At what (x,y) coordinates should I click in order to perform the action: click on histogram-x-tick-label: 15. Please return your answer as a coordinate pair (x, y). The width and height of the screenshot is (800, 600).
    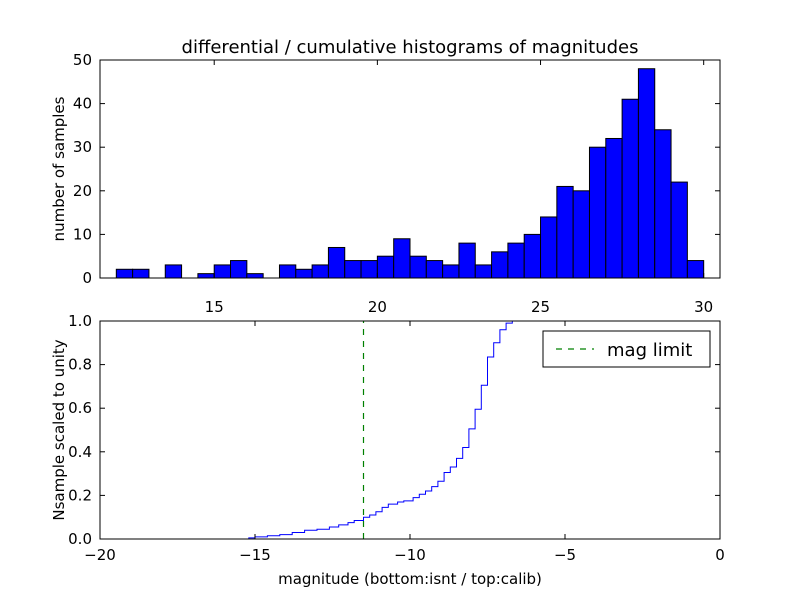
    Looking at the image, I should click on (214, 307).